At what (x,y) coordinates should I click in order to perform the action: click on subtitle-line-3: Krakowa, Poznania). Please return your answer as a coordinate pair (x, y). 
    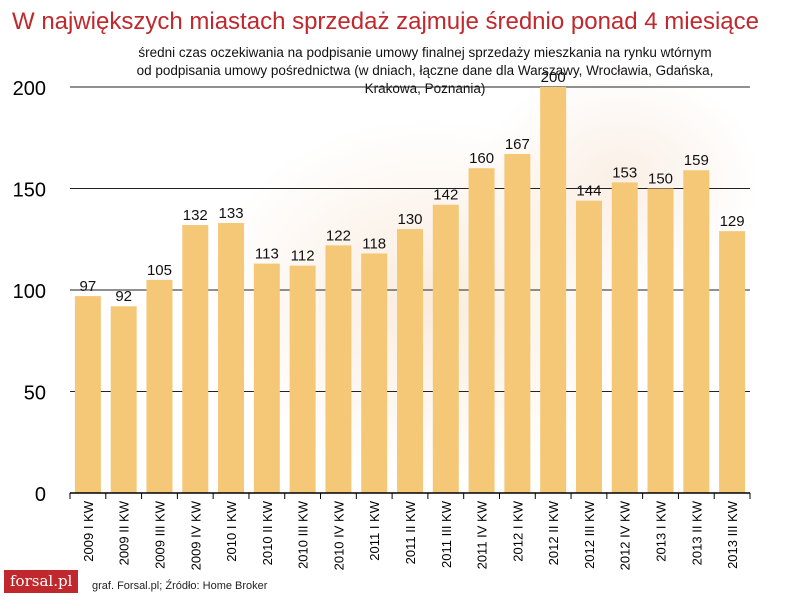
    Looking at the image, I should click on (425, 88).